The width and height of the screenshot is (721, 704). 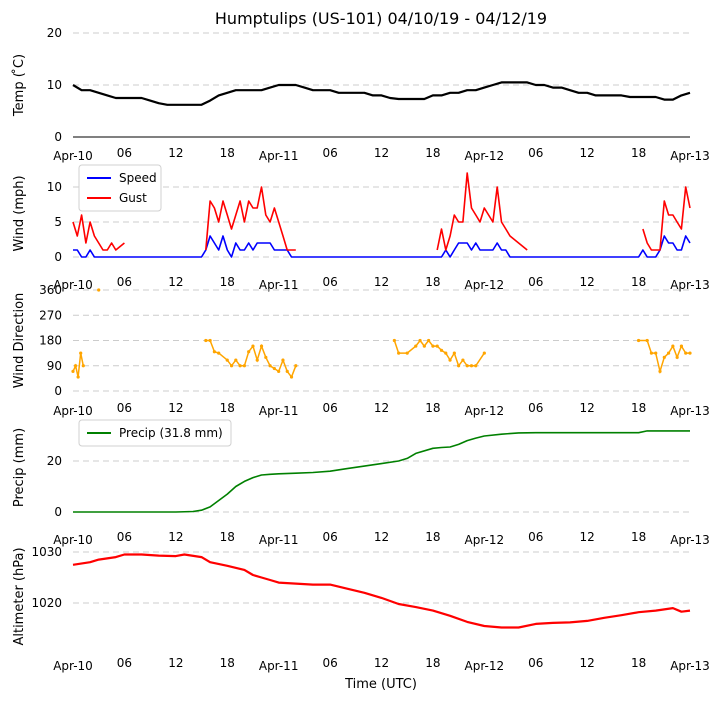 I want to click on y-tick-label: 5, so click(x=58, y=222).